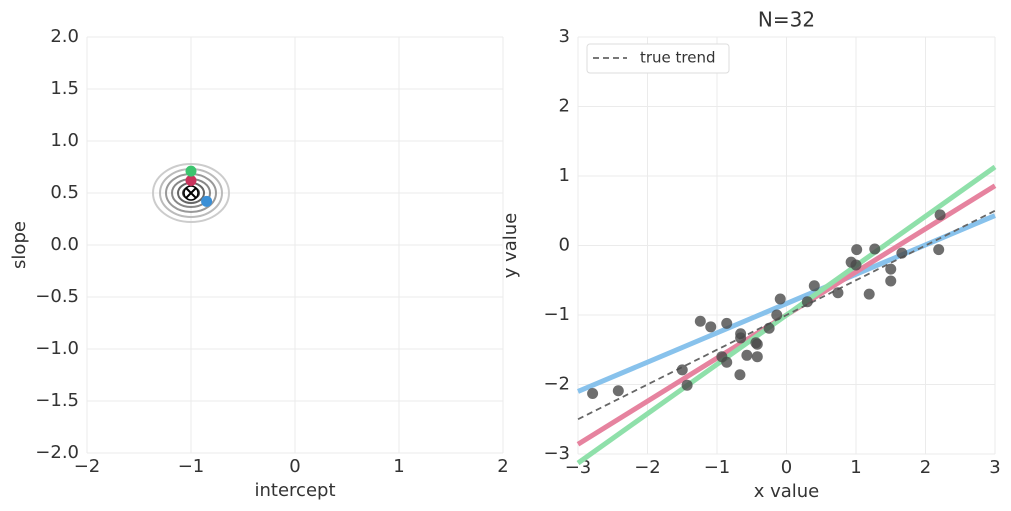  Describe the element at coordinates (19, 245) in the screenshot. I see `y-axis-label: slope` at that location.